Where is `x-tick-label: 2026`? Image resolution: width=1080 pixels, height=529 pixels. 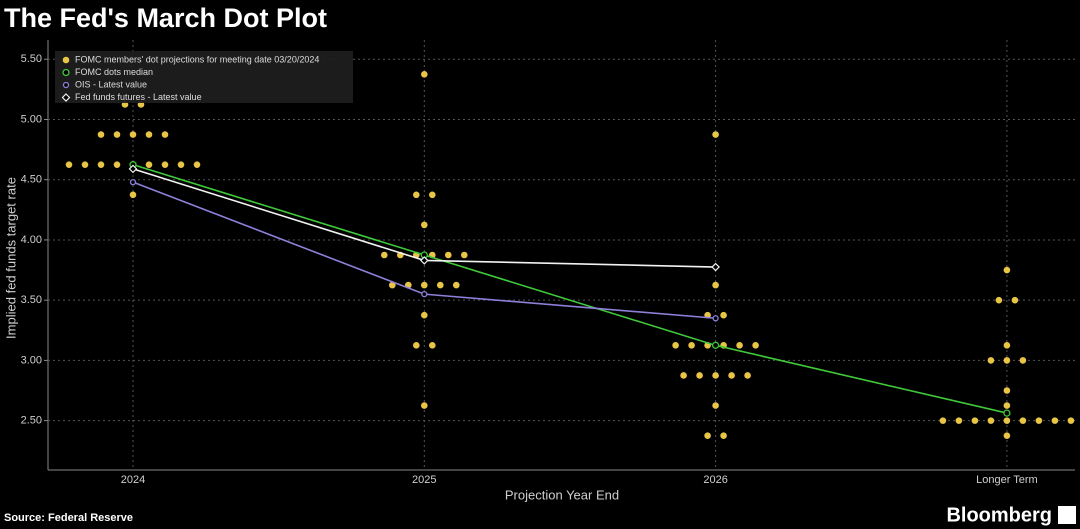 x-tick-label: 2026 is located at coordinates (715, 480).